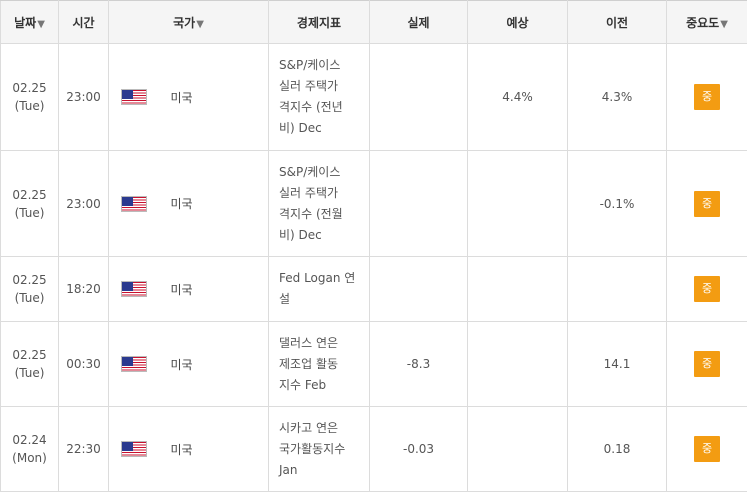 The width and height of the screenshot is (747, 492). I want to click on table-header-row: 날짜▼ 시간 국가▼ 경제지표 실제 예상 이전 중요도▼, so click(374, 22).